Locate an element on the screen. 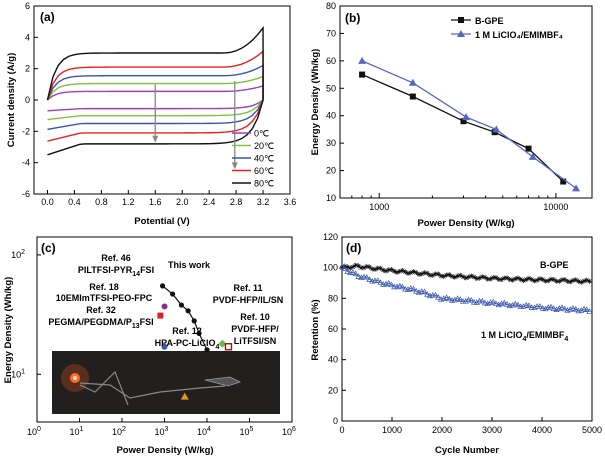 The height and width of the screenshot is (459, 605). panel-b-series is located at coordinates (469, 124).